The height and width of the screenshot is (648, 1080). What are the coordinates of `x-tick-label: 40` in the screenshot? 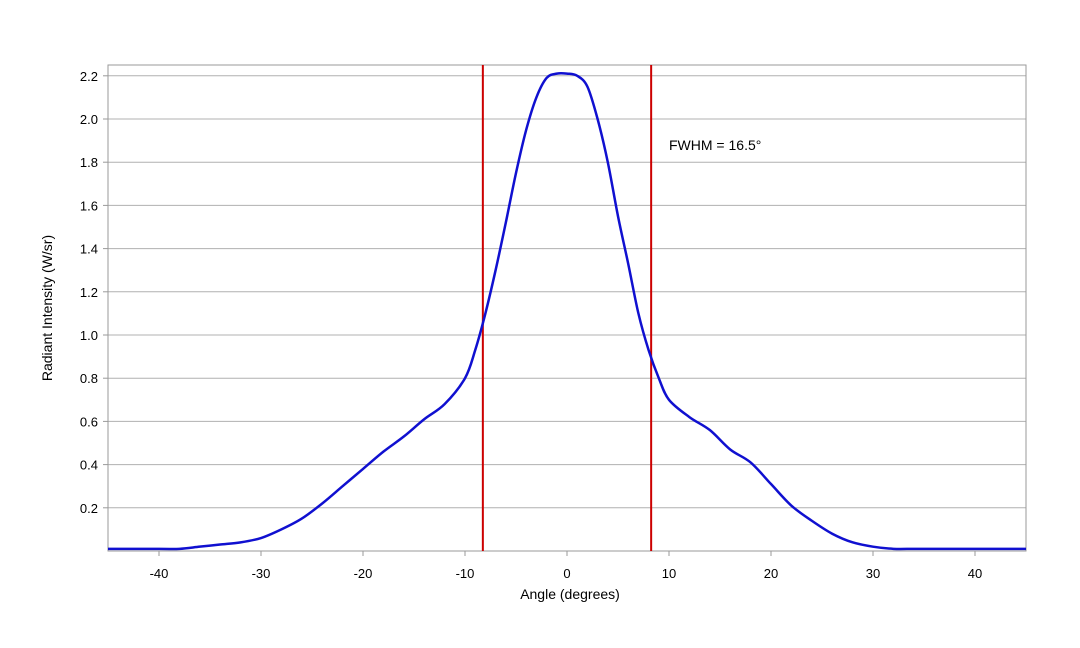 It's located at (975, 573).